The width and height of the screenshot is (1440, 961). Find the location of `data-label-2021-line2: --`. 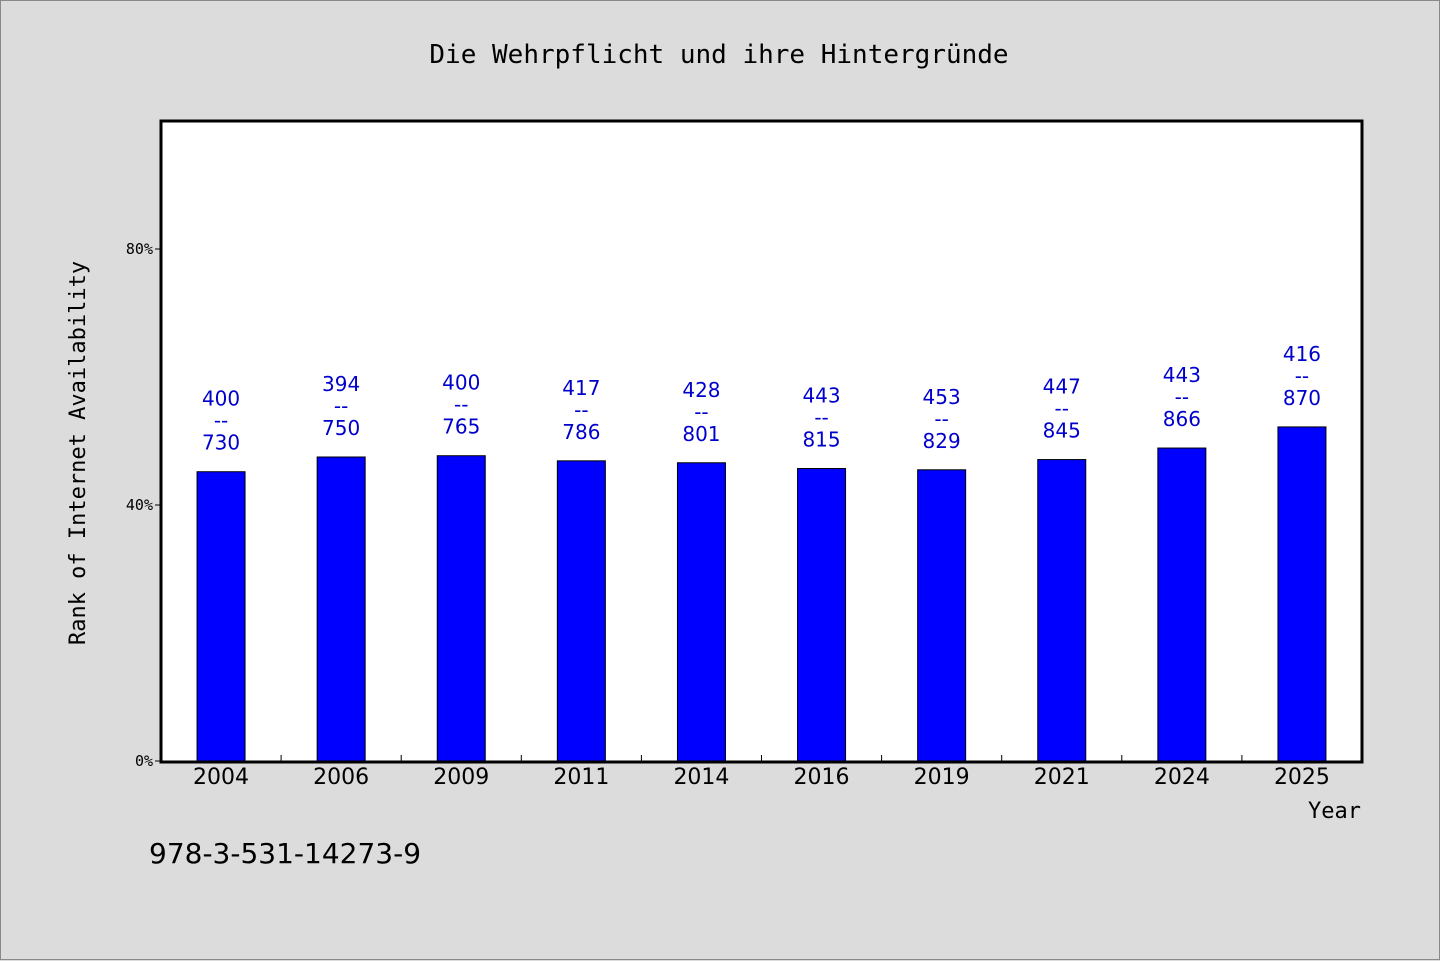

data-label-2021-line2: -- is located at coordinates (1062, 409).